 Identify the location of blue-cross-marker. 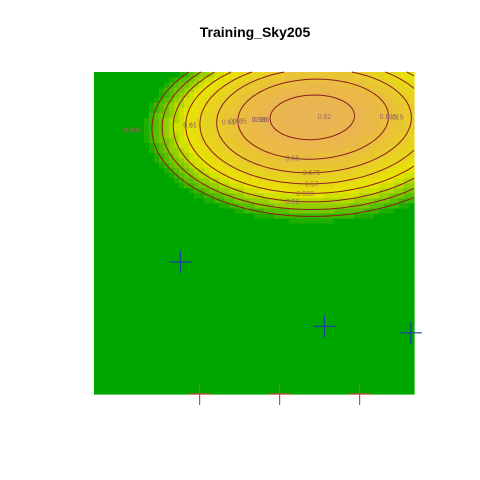
(180, 261).